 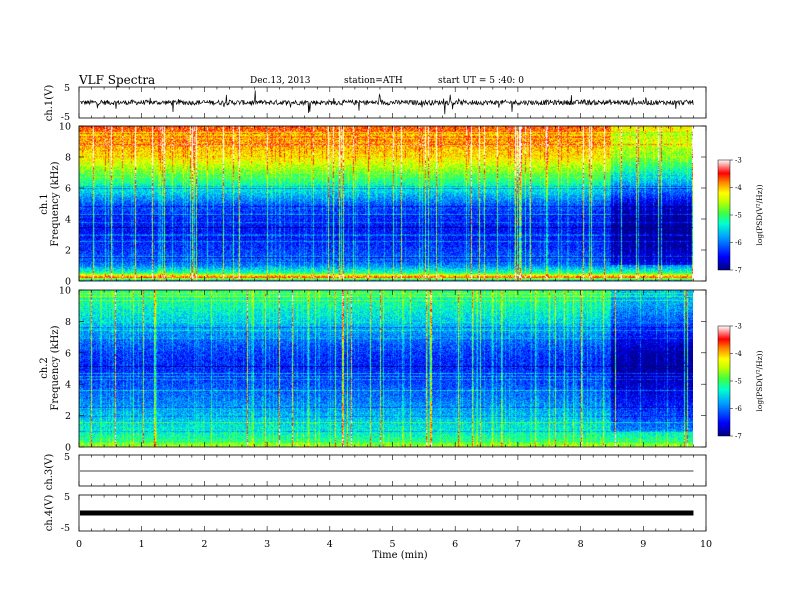 What do you see at coordinates (392, 470) in the screenshot?
I see `ch3-waveform-xticks` at bounding box center [392, 470].